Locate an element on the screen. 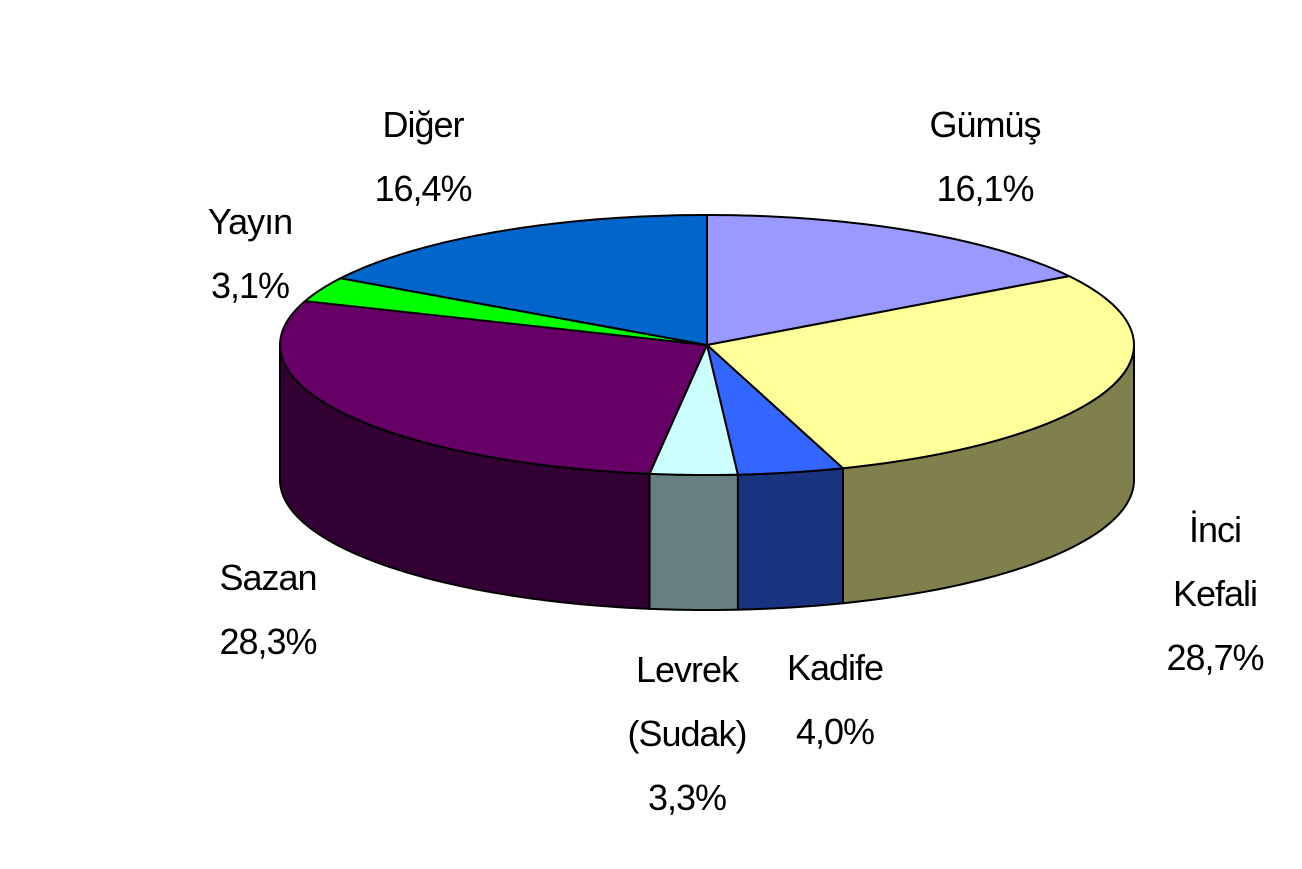 Image resolution: width=1302 pixels, height=869 pixels. value-label: 16,1% is located at coordinates (985, 188).